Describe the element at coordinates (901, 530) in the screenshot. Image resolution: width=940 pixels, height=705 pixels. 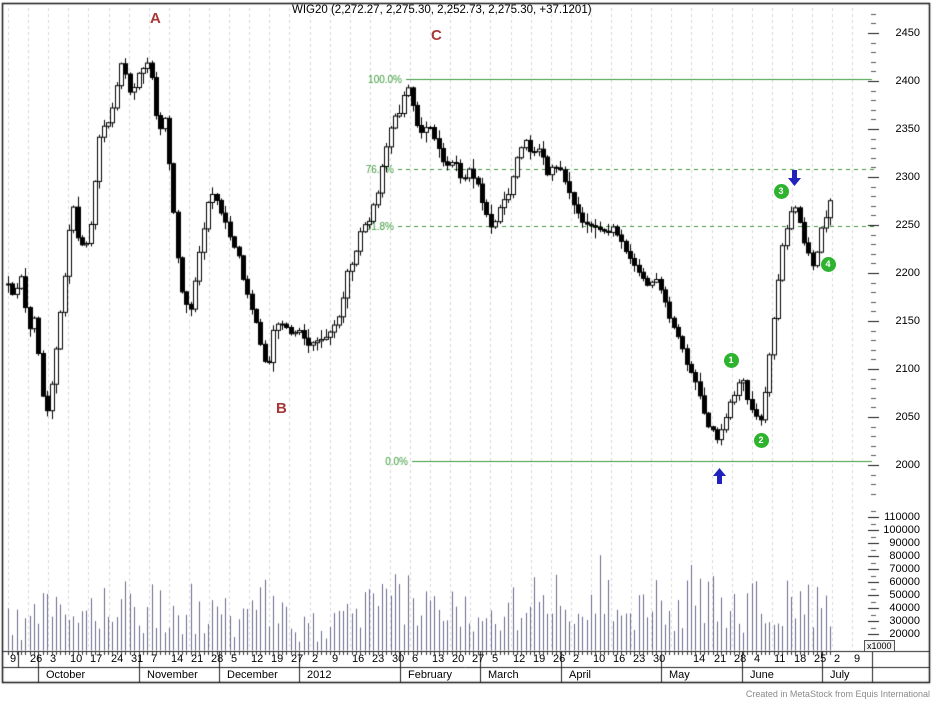
I see `volume-axis-label: 100000` at that location.